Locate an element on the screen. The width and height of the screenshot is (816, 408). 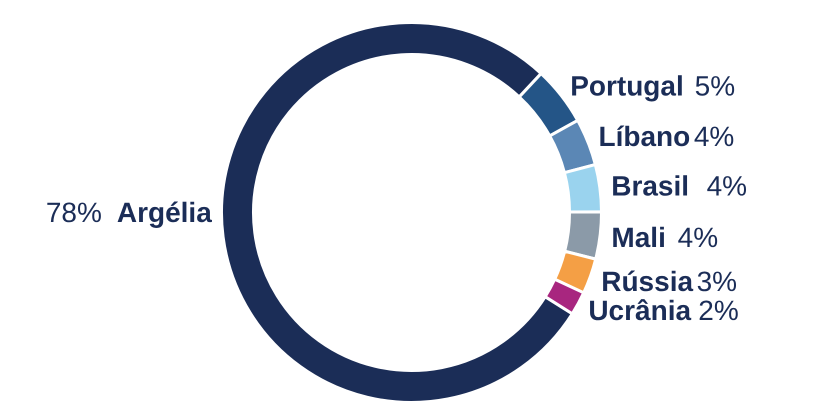
data-label: 3% is located at coordinates (717, 281).